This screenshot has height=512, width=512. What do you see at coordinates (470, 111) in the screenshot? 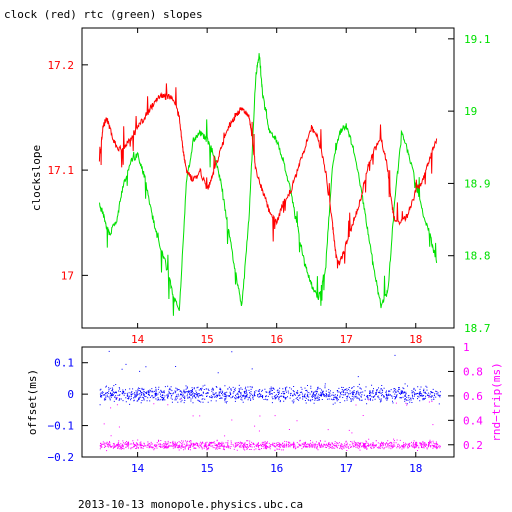
I see `top-y2tick-label: 19` at bounding box center [470, 111].